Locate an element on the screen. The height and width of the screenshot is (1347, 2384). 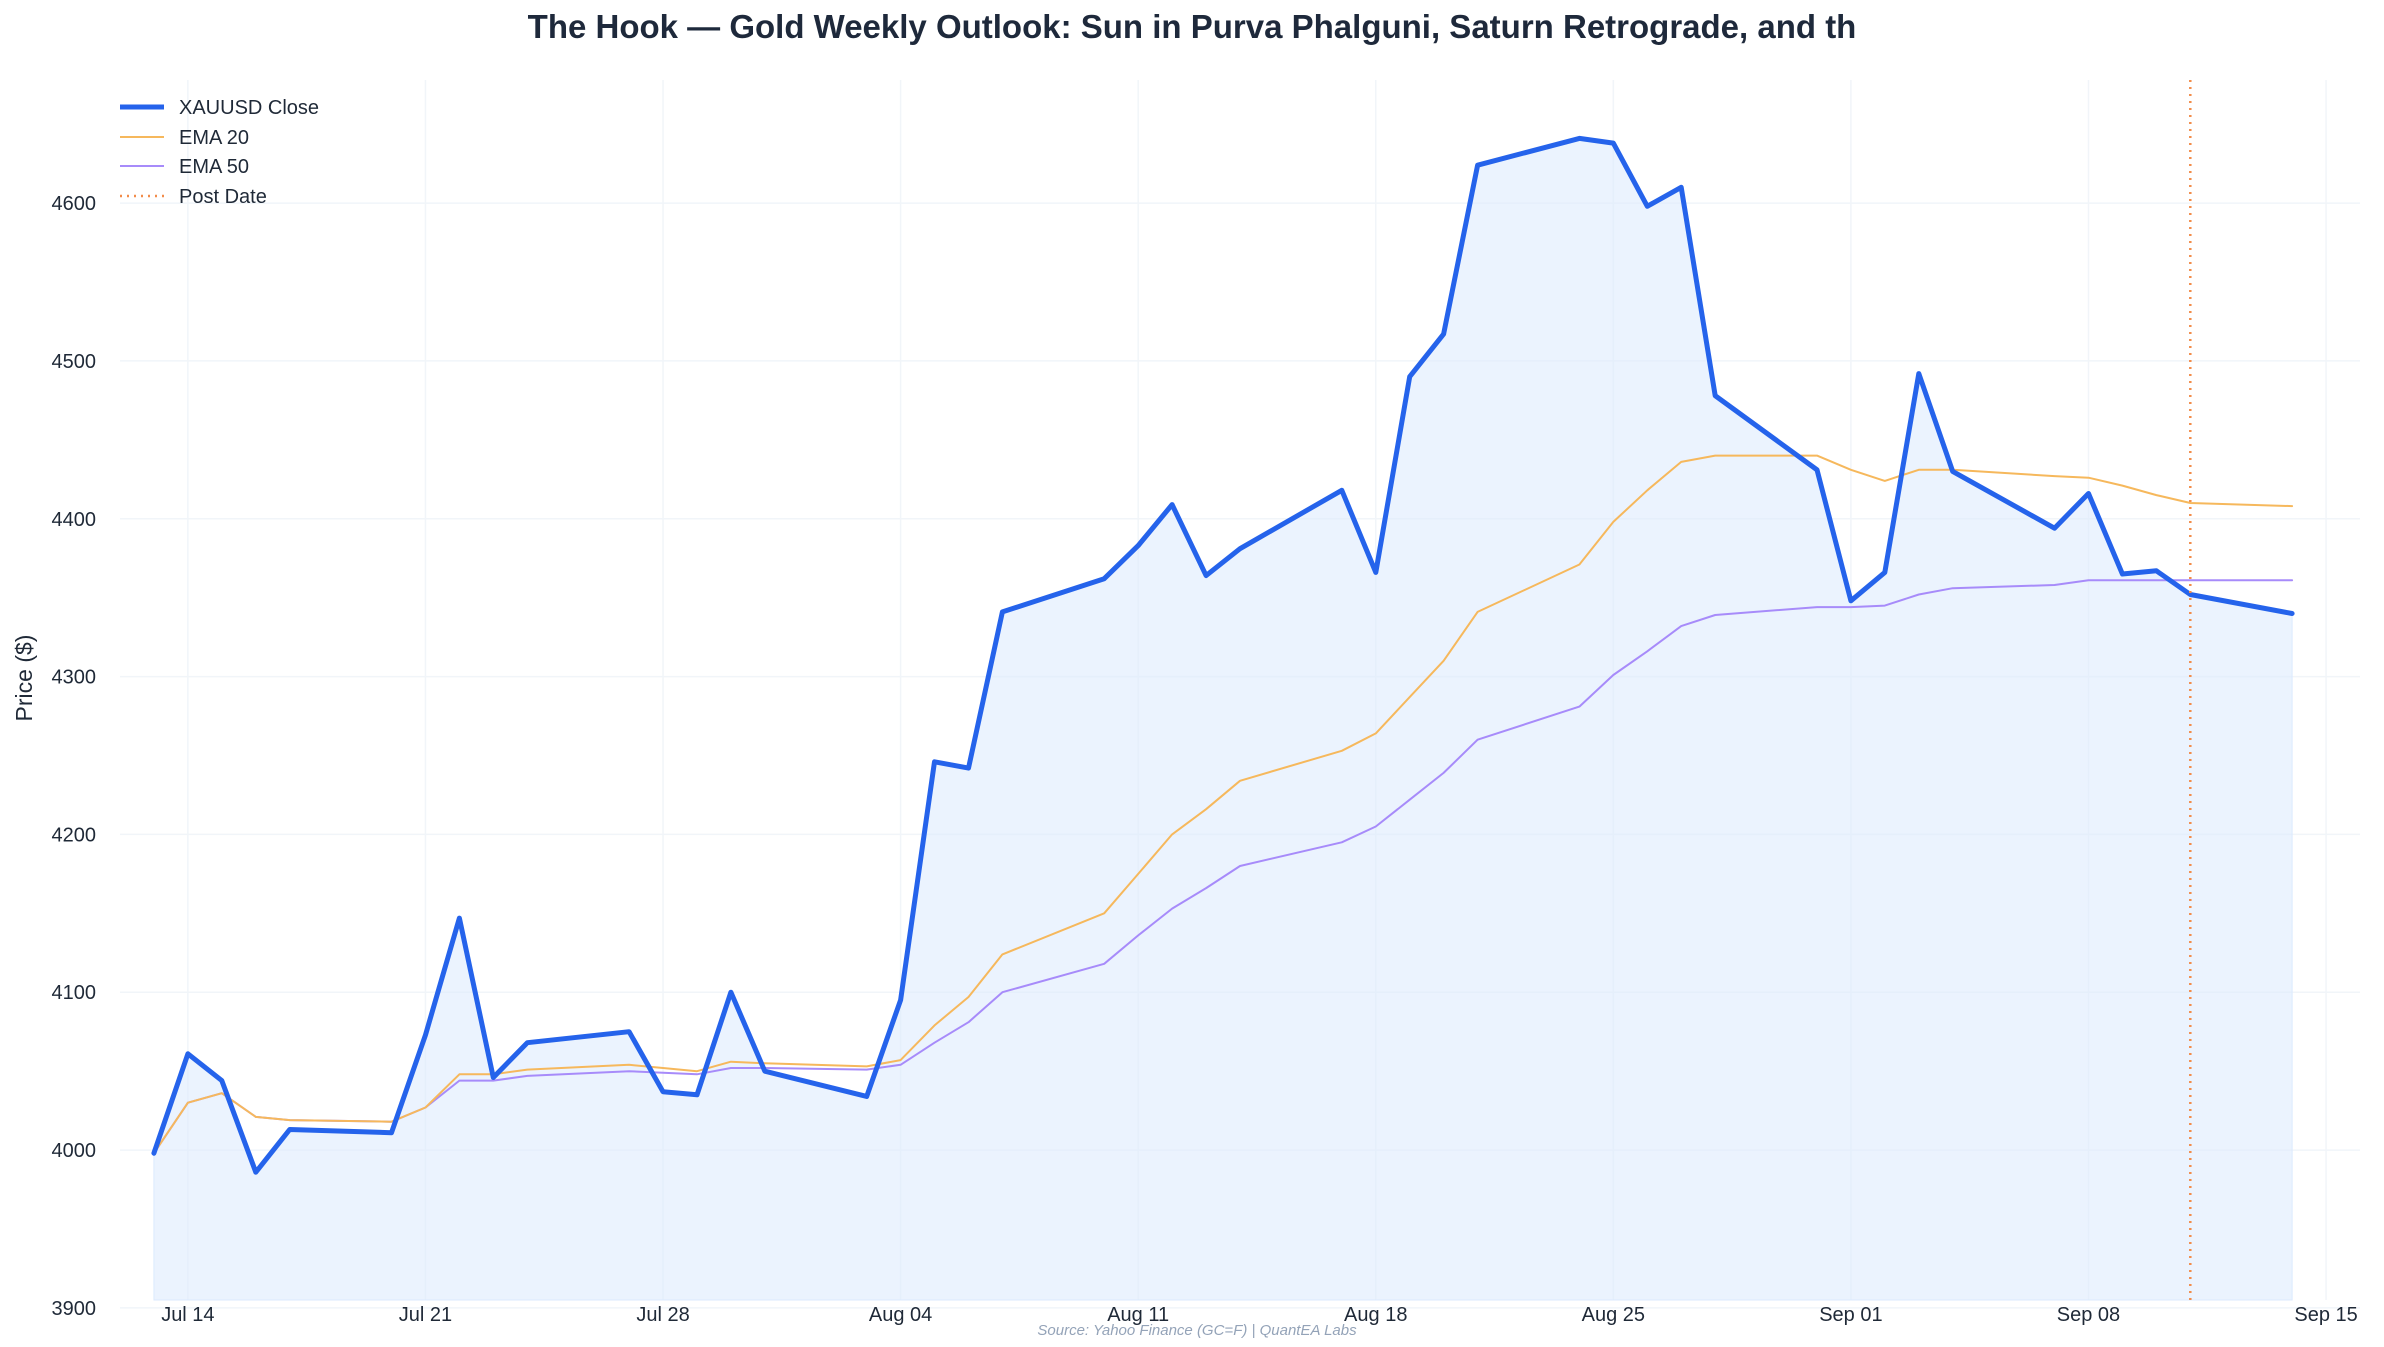
legend-label-post-date: Post Date is located at coordinates (223, 197).